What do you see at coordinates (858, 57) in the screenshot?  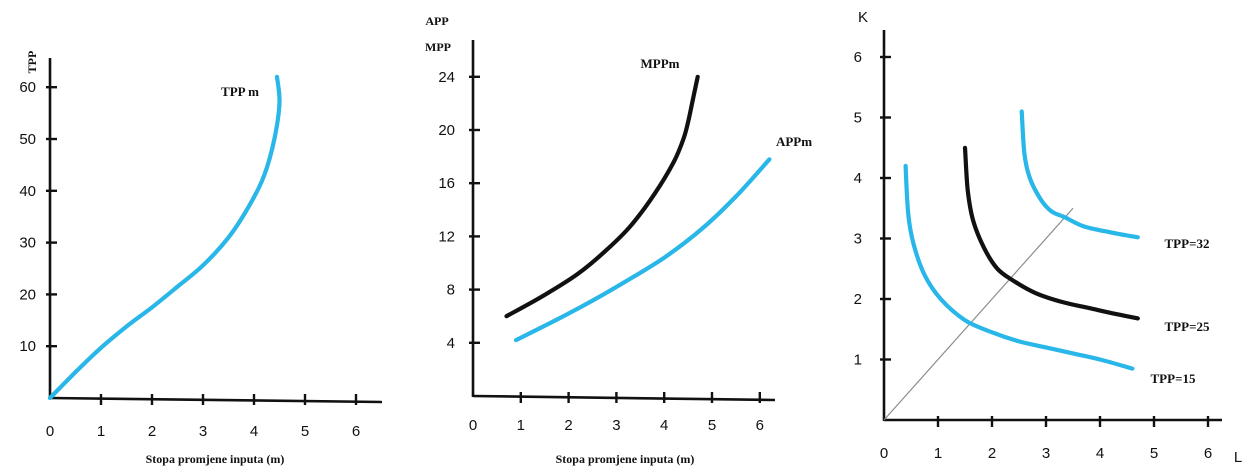 I see `y-tick-label: 6` at bounding box center [858, 57].